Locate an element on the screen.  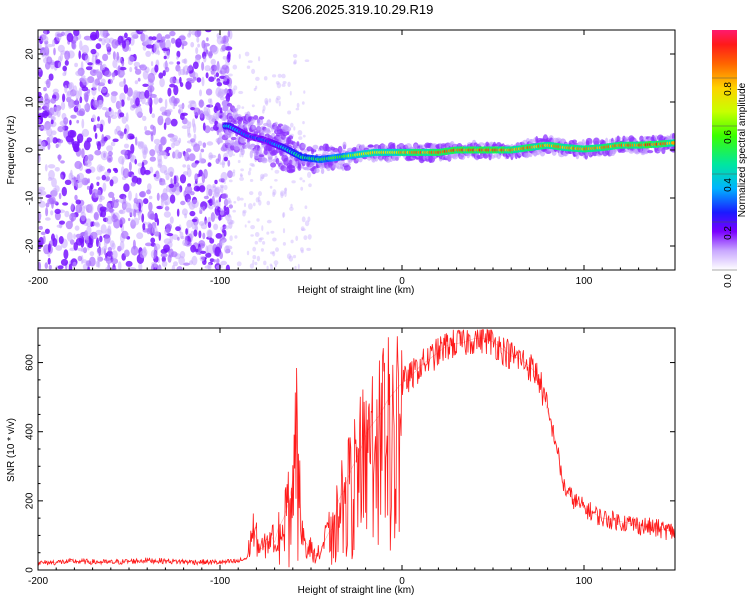
x-tick-label: 0 is located at coordinates (402, 581).